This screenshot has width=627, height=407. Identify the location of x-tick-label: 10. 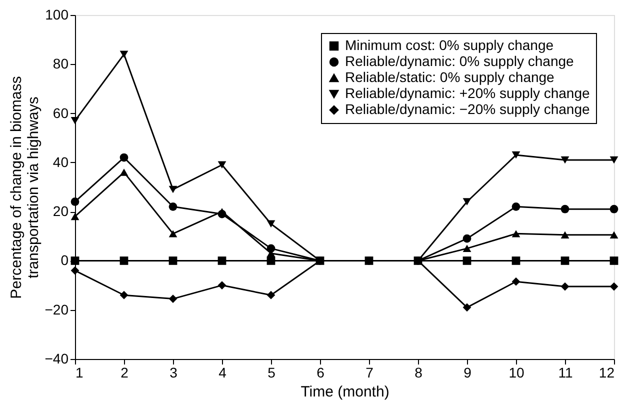
(516, 372).